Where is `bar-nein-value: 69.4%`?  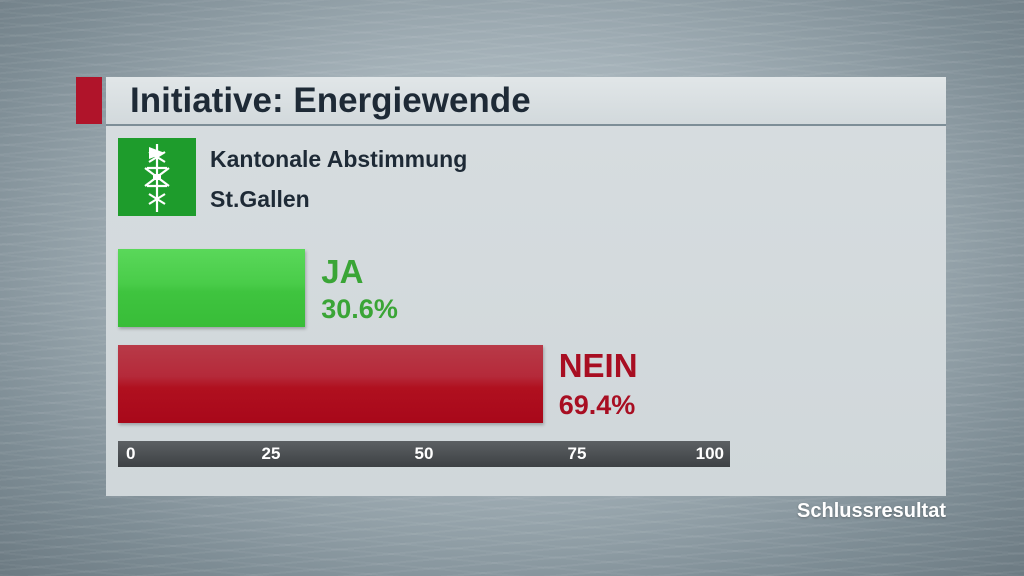
bar-nein-value: 69.4% is located at coordinates (597, 405).